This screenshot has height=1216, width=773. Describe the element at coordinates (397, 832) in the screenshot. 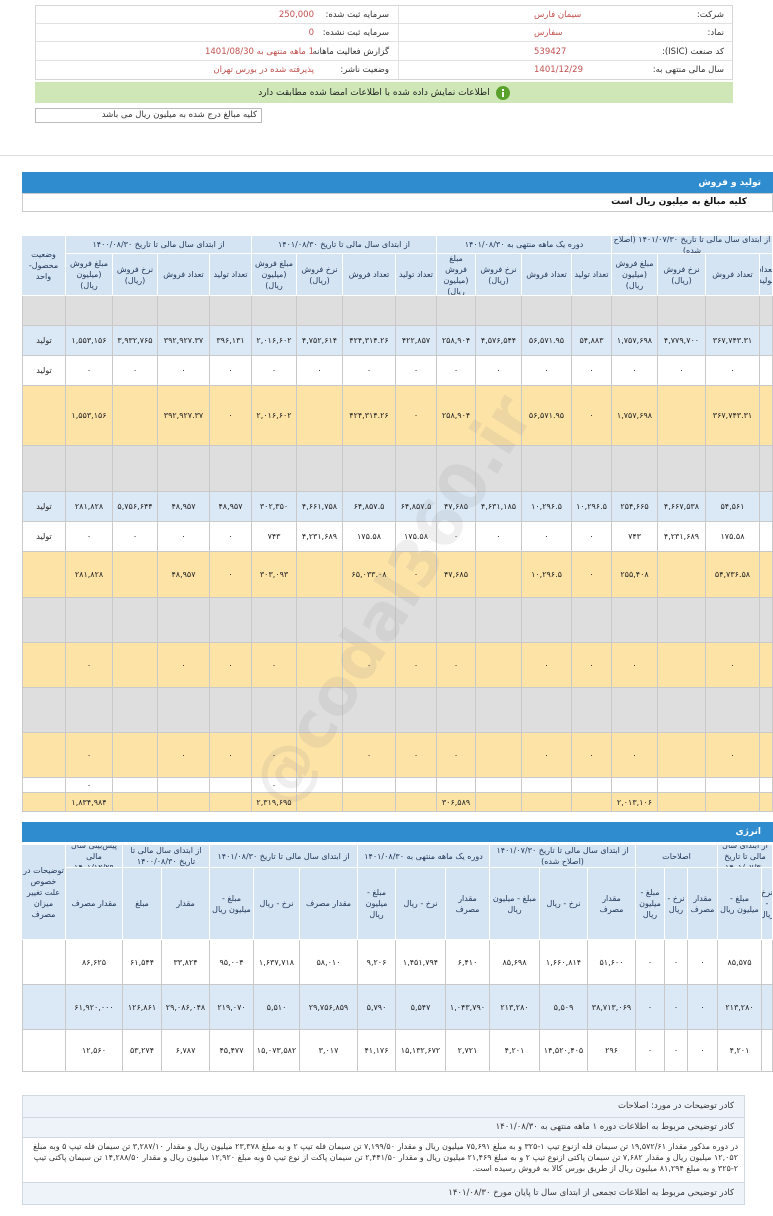

I see `section-title: انرژی` at that location.